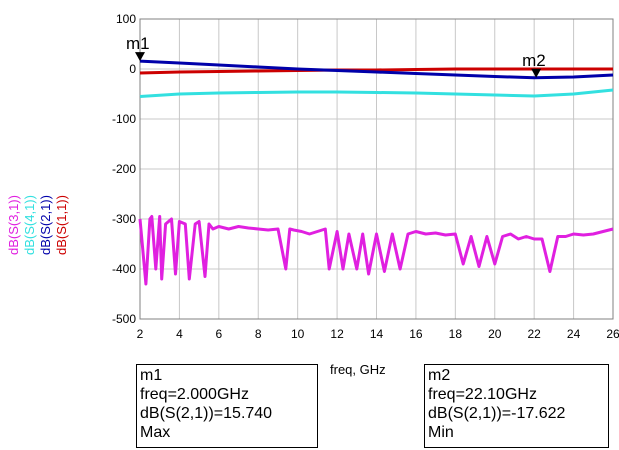 This screenshot has width=619, height=450. Describe the element at coordinates (482, 394) in the screenshot. I see `marker-m2-freq: freq=22.10GHz` at that location.